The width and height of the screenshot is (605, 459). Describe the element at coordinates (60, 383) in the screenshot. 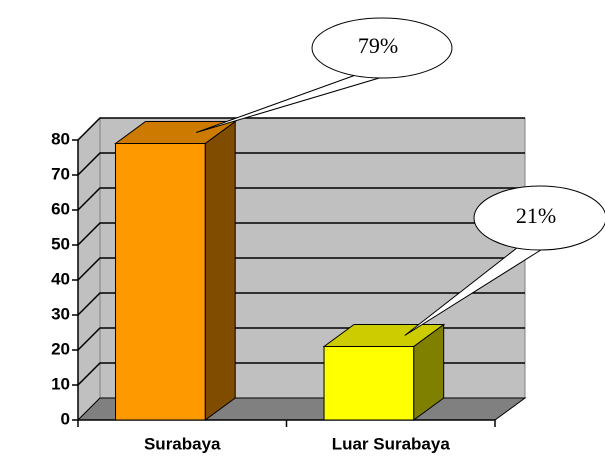

I see `y-tick-label: 10` at that location.